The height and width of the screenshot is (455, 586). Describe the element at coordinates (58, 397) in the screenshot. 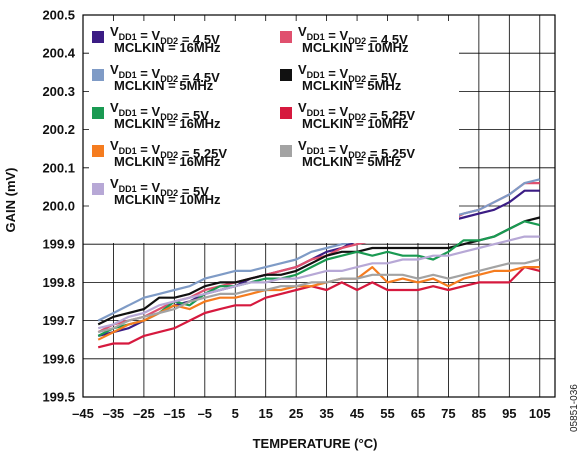

I see `y-tick-label: 199.5` at that location.